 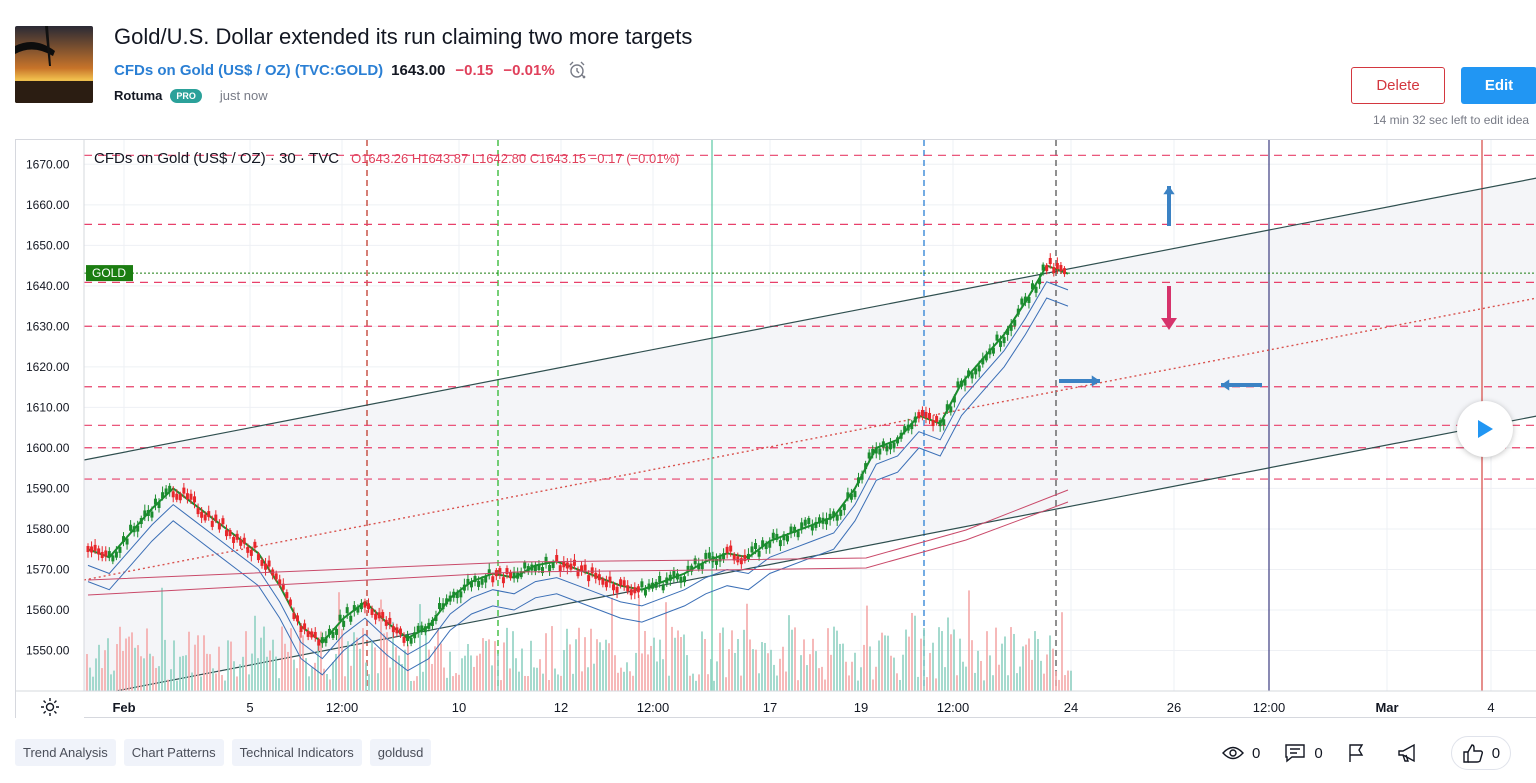 I want to click on play-button, so click(x=1485, y=429).